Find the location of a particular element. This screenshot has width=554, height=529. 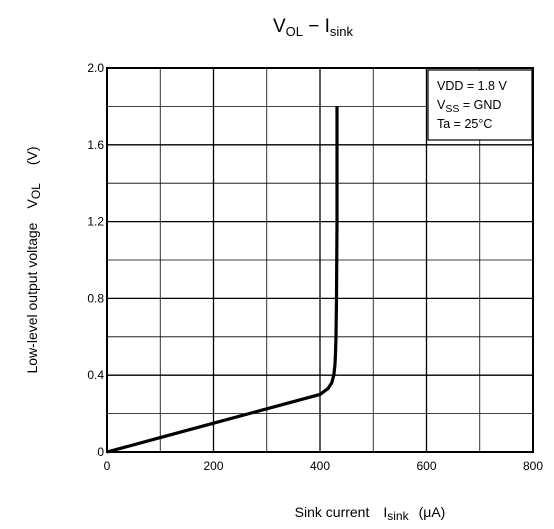

x-tick-label: 200 is located at coordinates (213, 466).